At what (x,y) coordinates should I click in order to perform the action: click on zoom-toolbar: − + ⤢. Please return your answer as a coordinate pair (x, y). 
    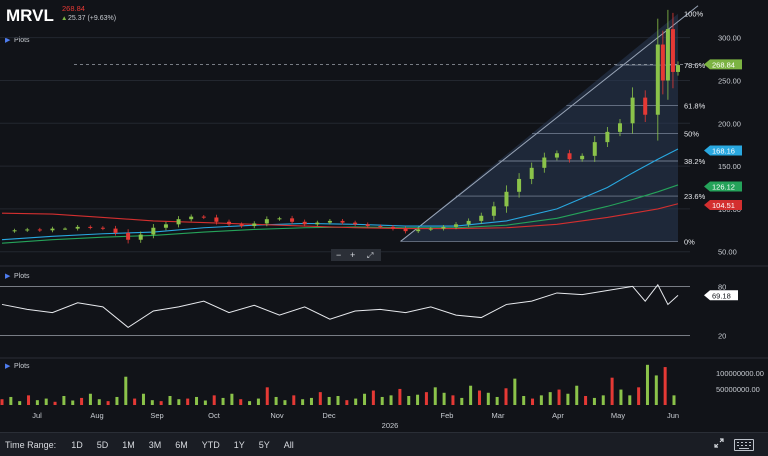
    Looking at the image, I should click on (356, 255).